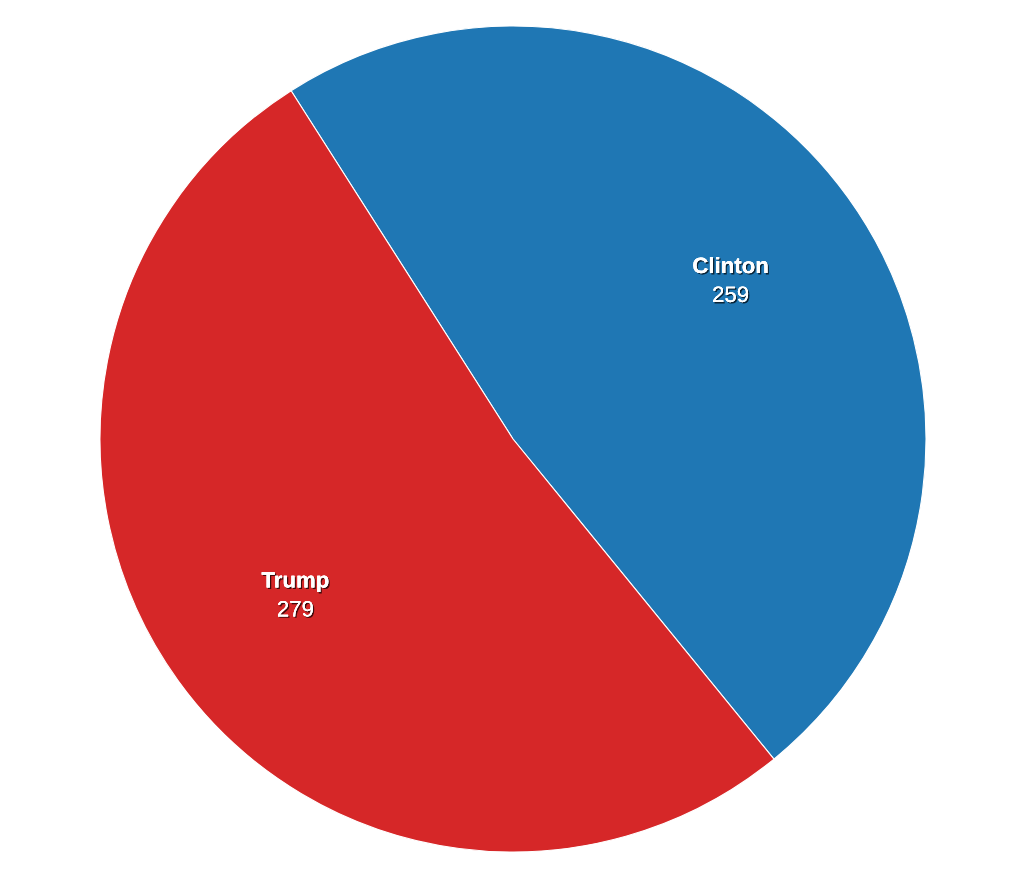  What do you see at coordinates (731, 265) in the screenshot?
I see `slice-label: Clinton` at bounding box center [731, 265].